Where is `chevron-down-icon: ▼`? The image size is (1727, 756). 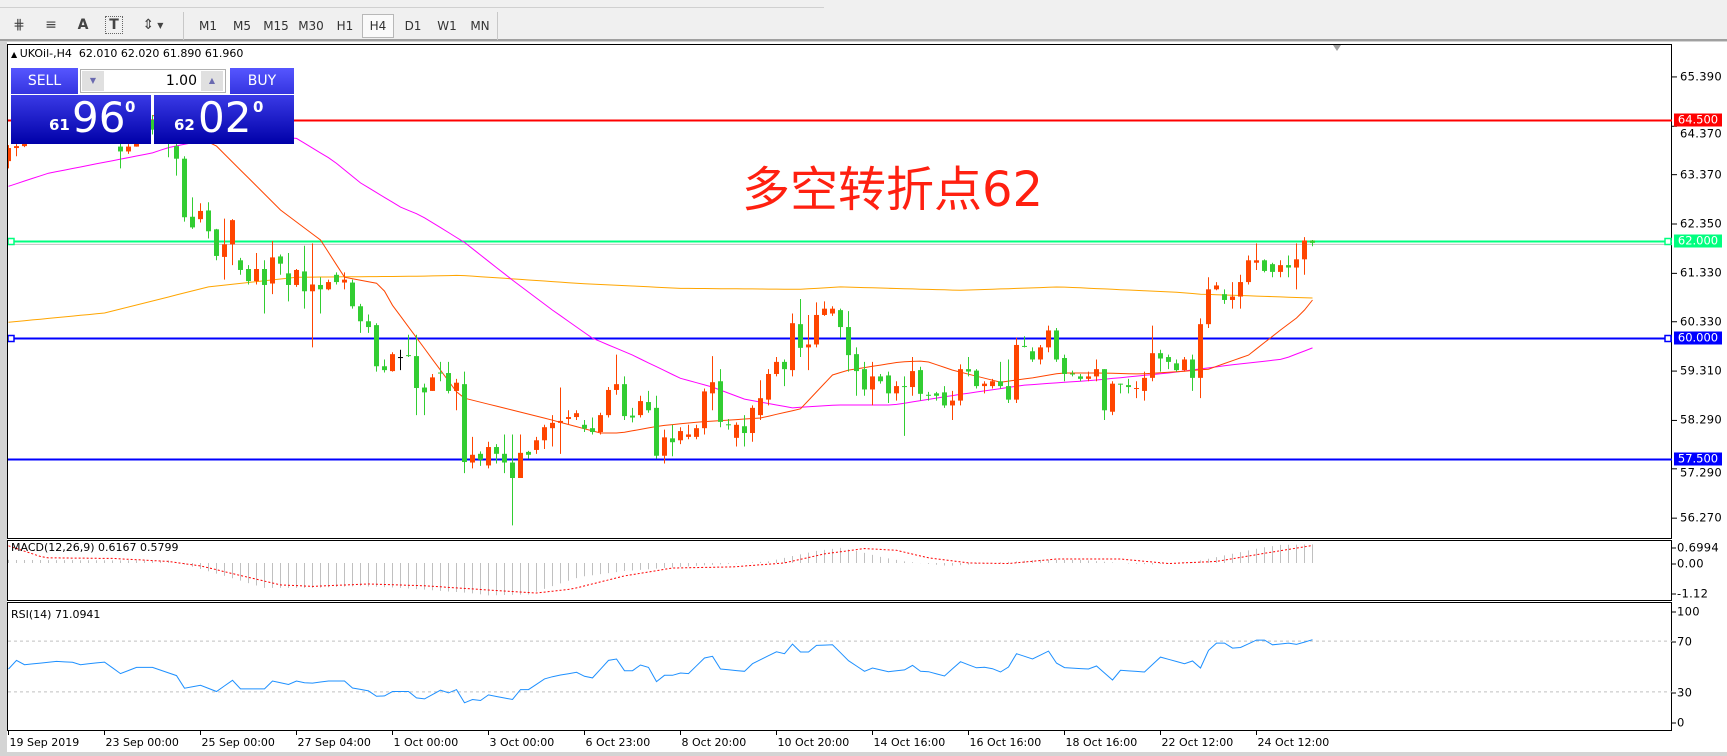 chevron-down-icon: ▼ is located at coordinates (160, 25).